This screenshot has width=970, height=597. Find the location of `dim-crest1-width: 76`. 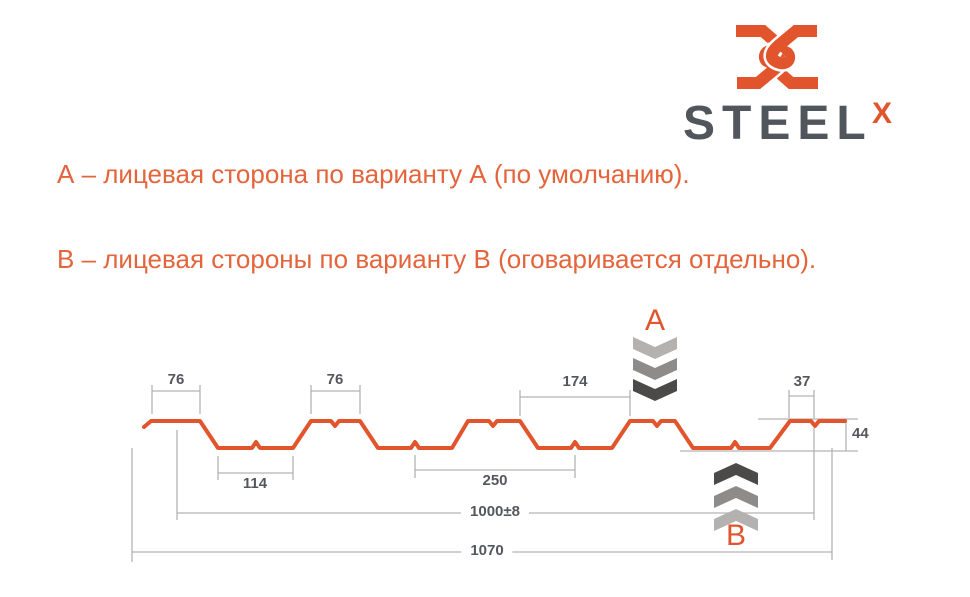

dim-crest1-width: 76 is located at coordinates (176, 379).